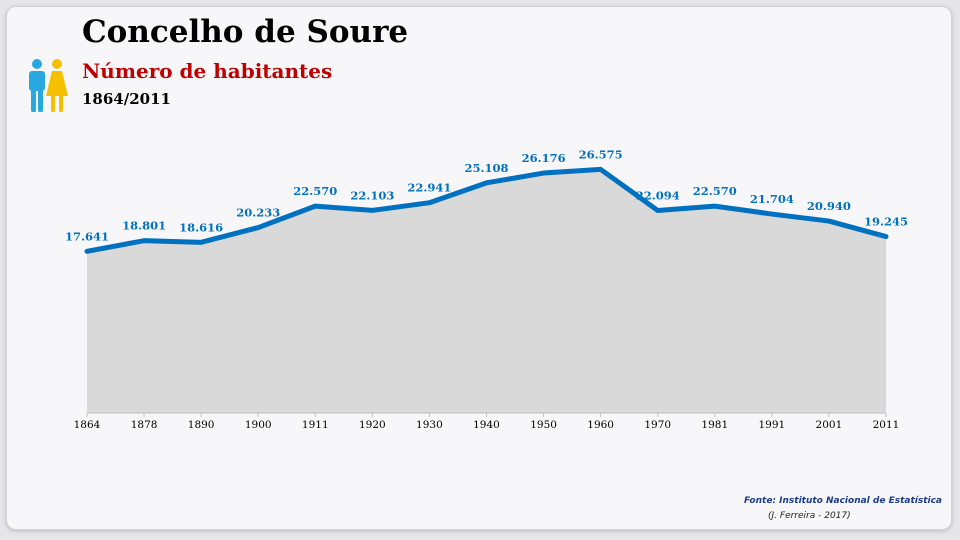  Describe the element at coordinates (144, 425) in the screenshot. I see `x-tick-label: 1878` at that location.